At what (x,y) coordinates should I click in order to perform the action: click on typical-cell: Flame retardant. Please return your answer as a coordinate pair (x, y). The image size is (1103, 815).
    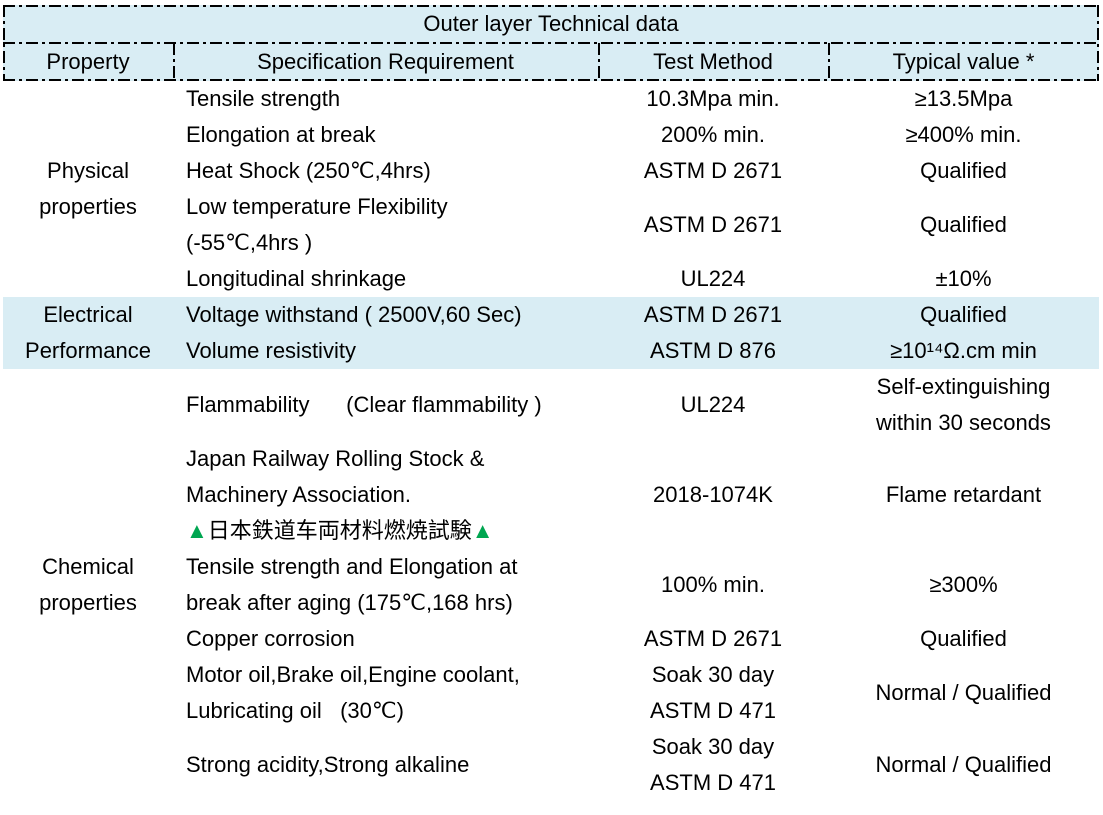
    Looking at the image, I should click on (963, 494).